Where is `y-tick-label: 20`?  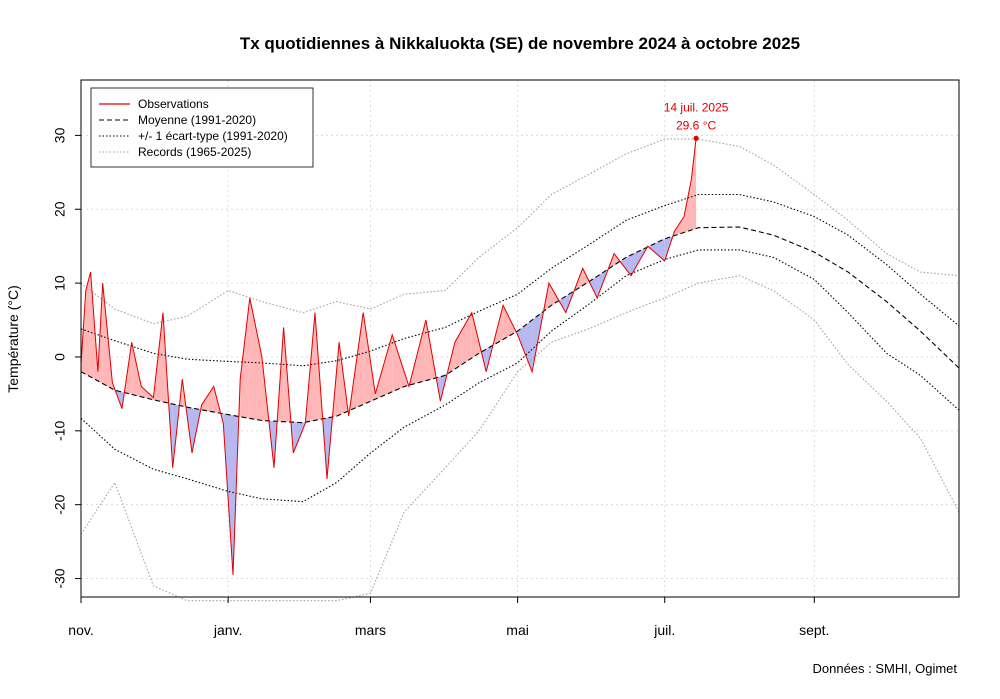 y-tick-label: 20 is located at coordinates (60, 209).